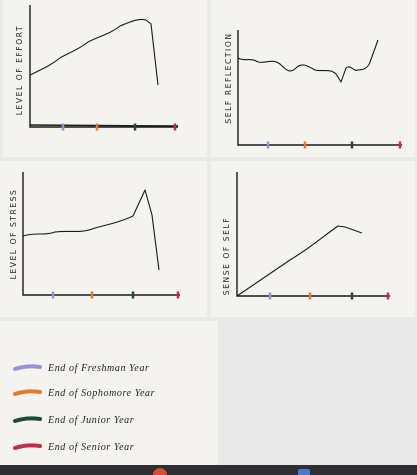 This screenshot has width=417, height=475. I want to click on y-axis-label: LEVEL OF STRESS, so click(13, 234).